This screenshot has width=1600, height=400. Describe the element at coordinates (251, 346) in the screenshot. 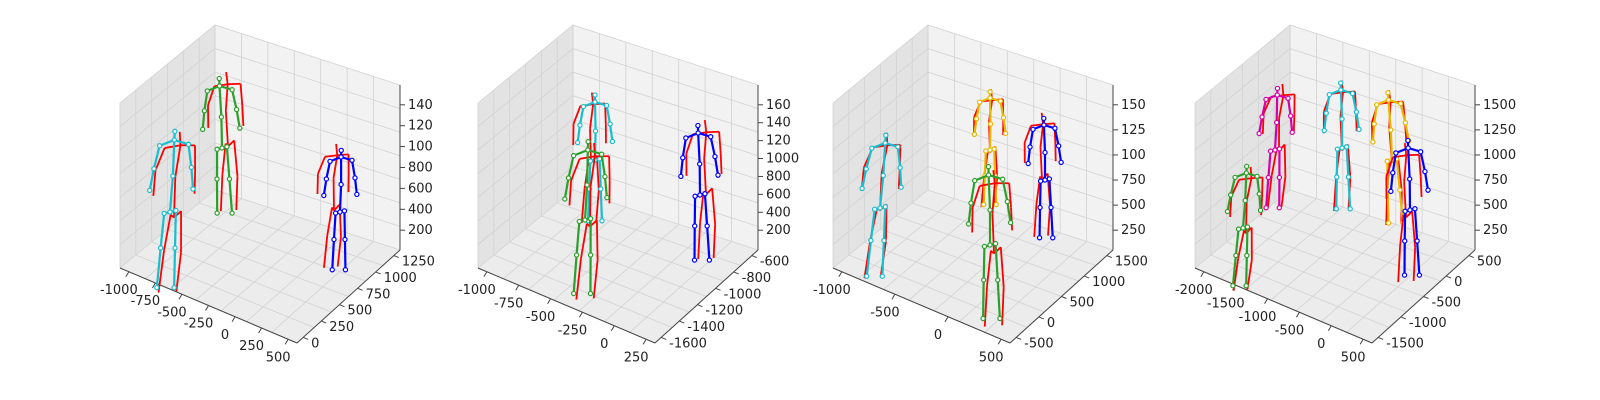

I see `x-tick-label: 250` at that location.